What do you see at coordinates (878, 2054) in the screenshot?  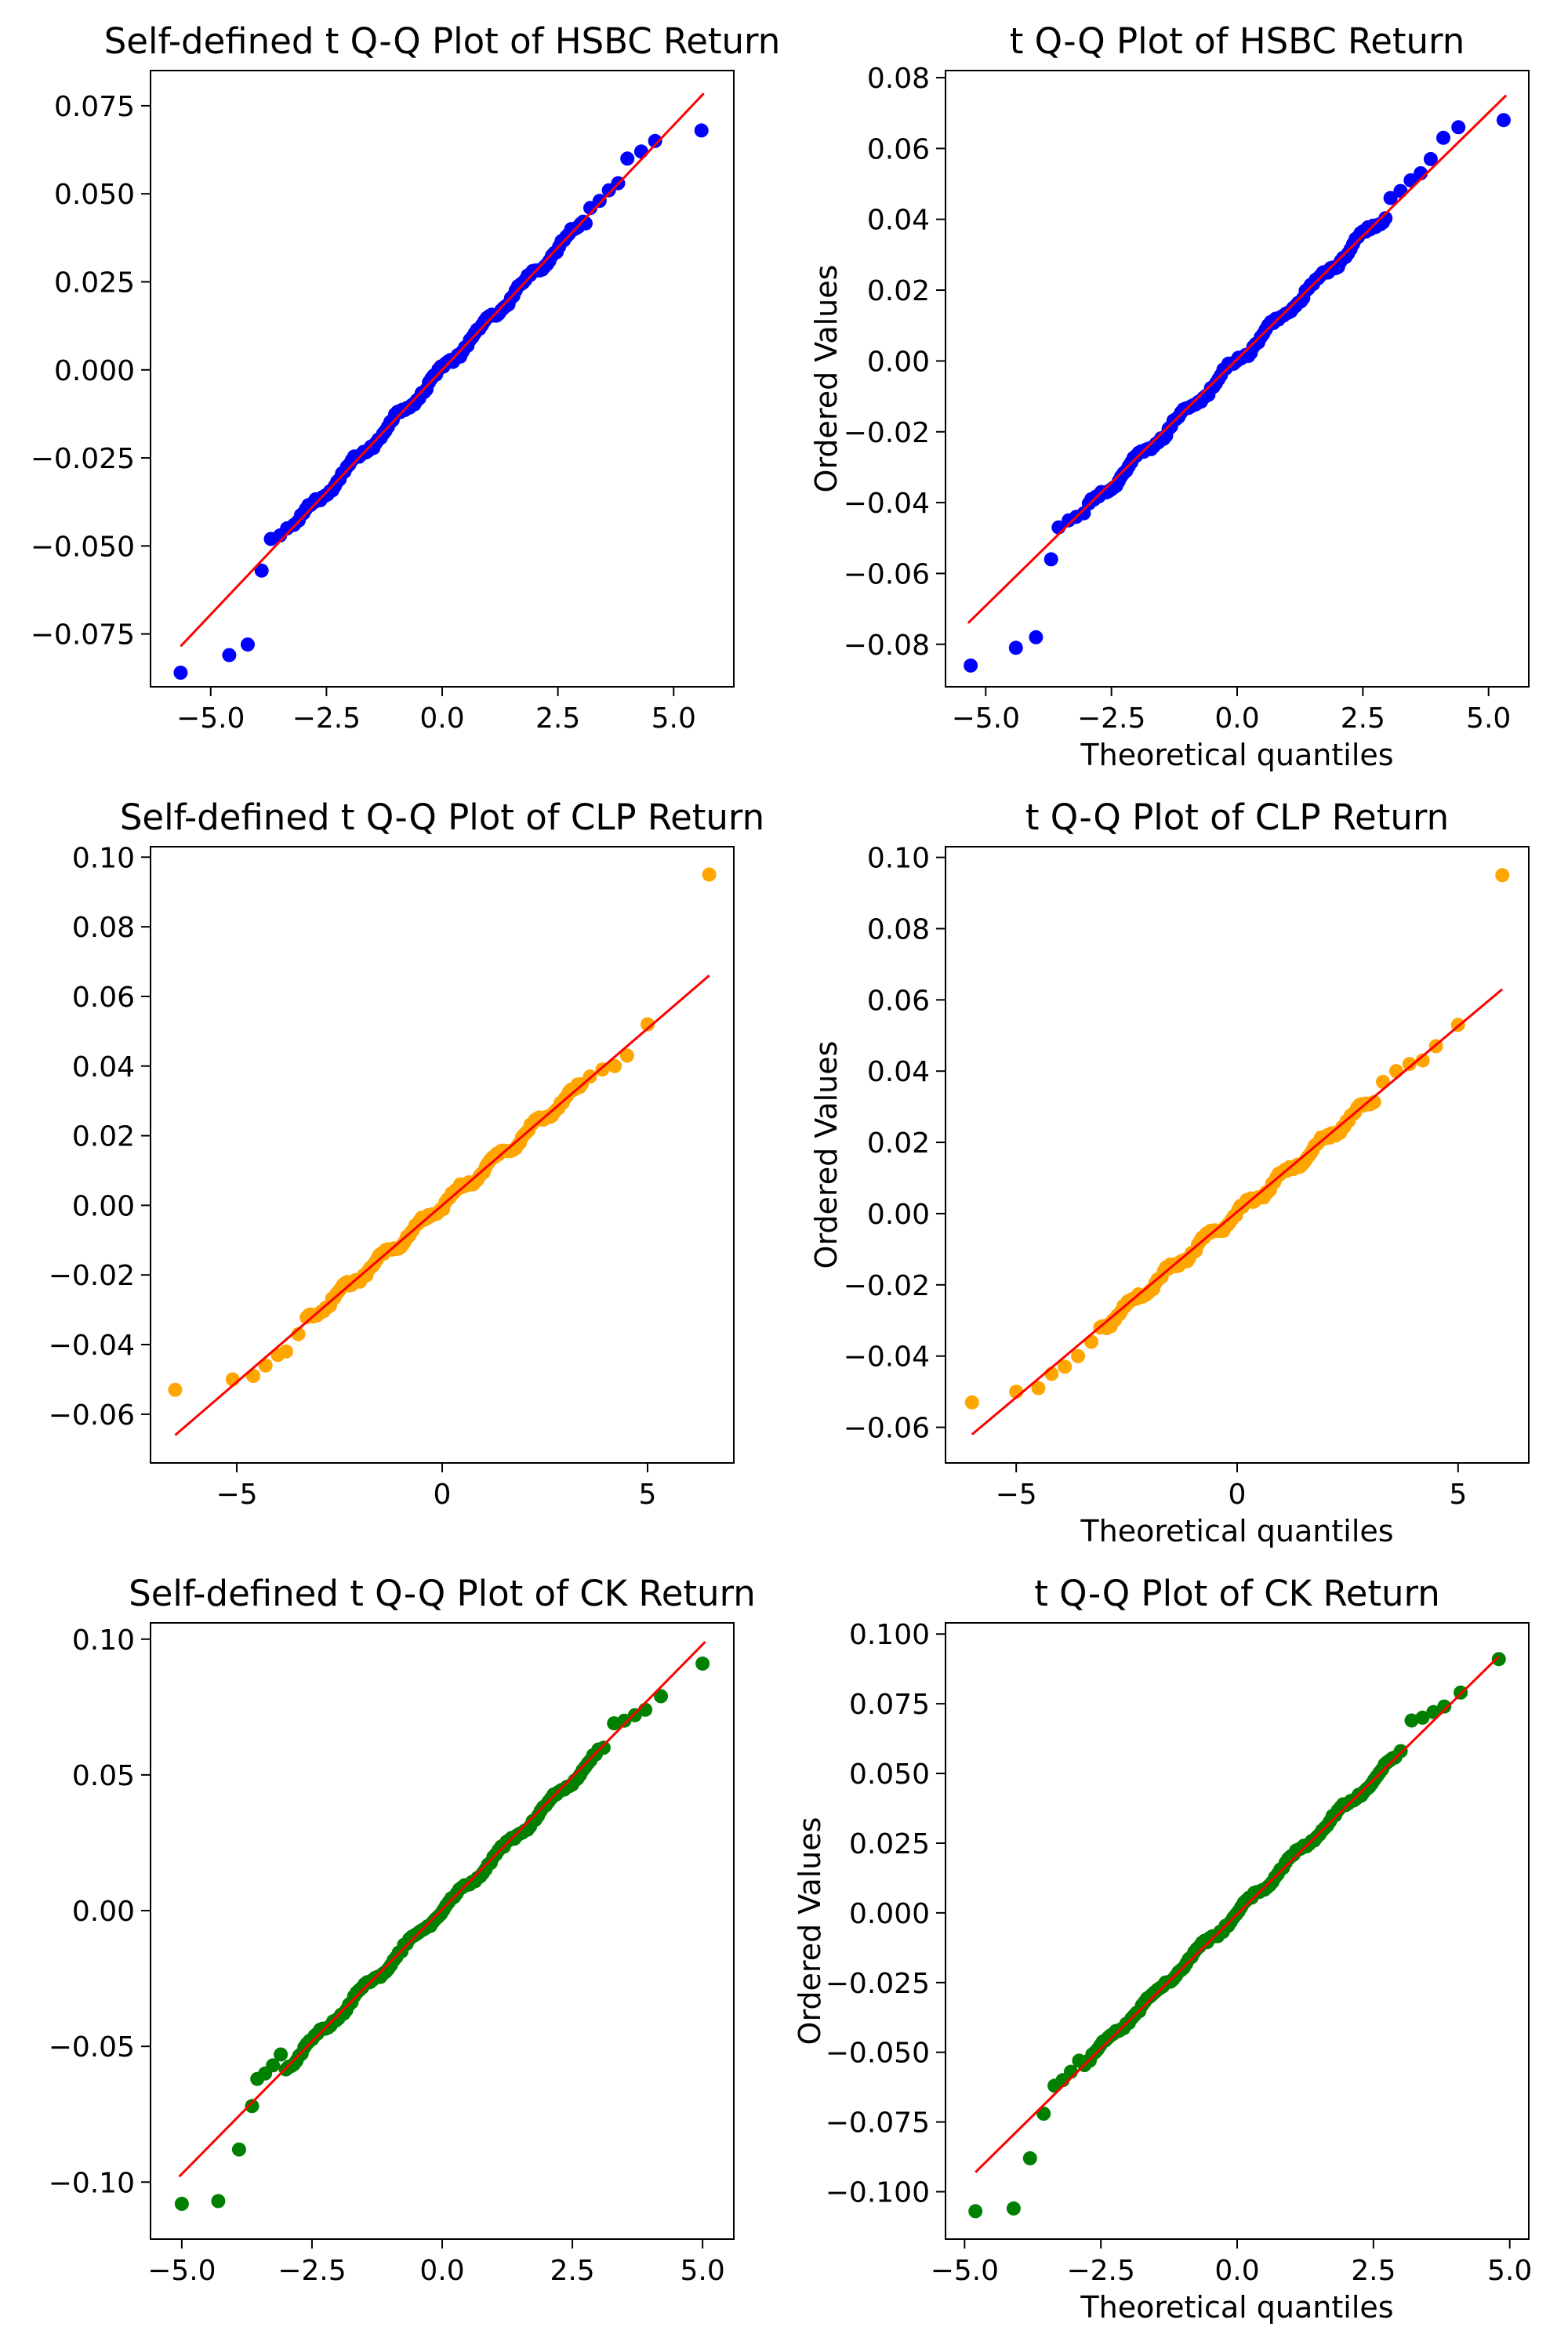 I see `y-tick-label: −0.050` at bounding box center [878, 2054].